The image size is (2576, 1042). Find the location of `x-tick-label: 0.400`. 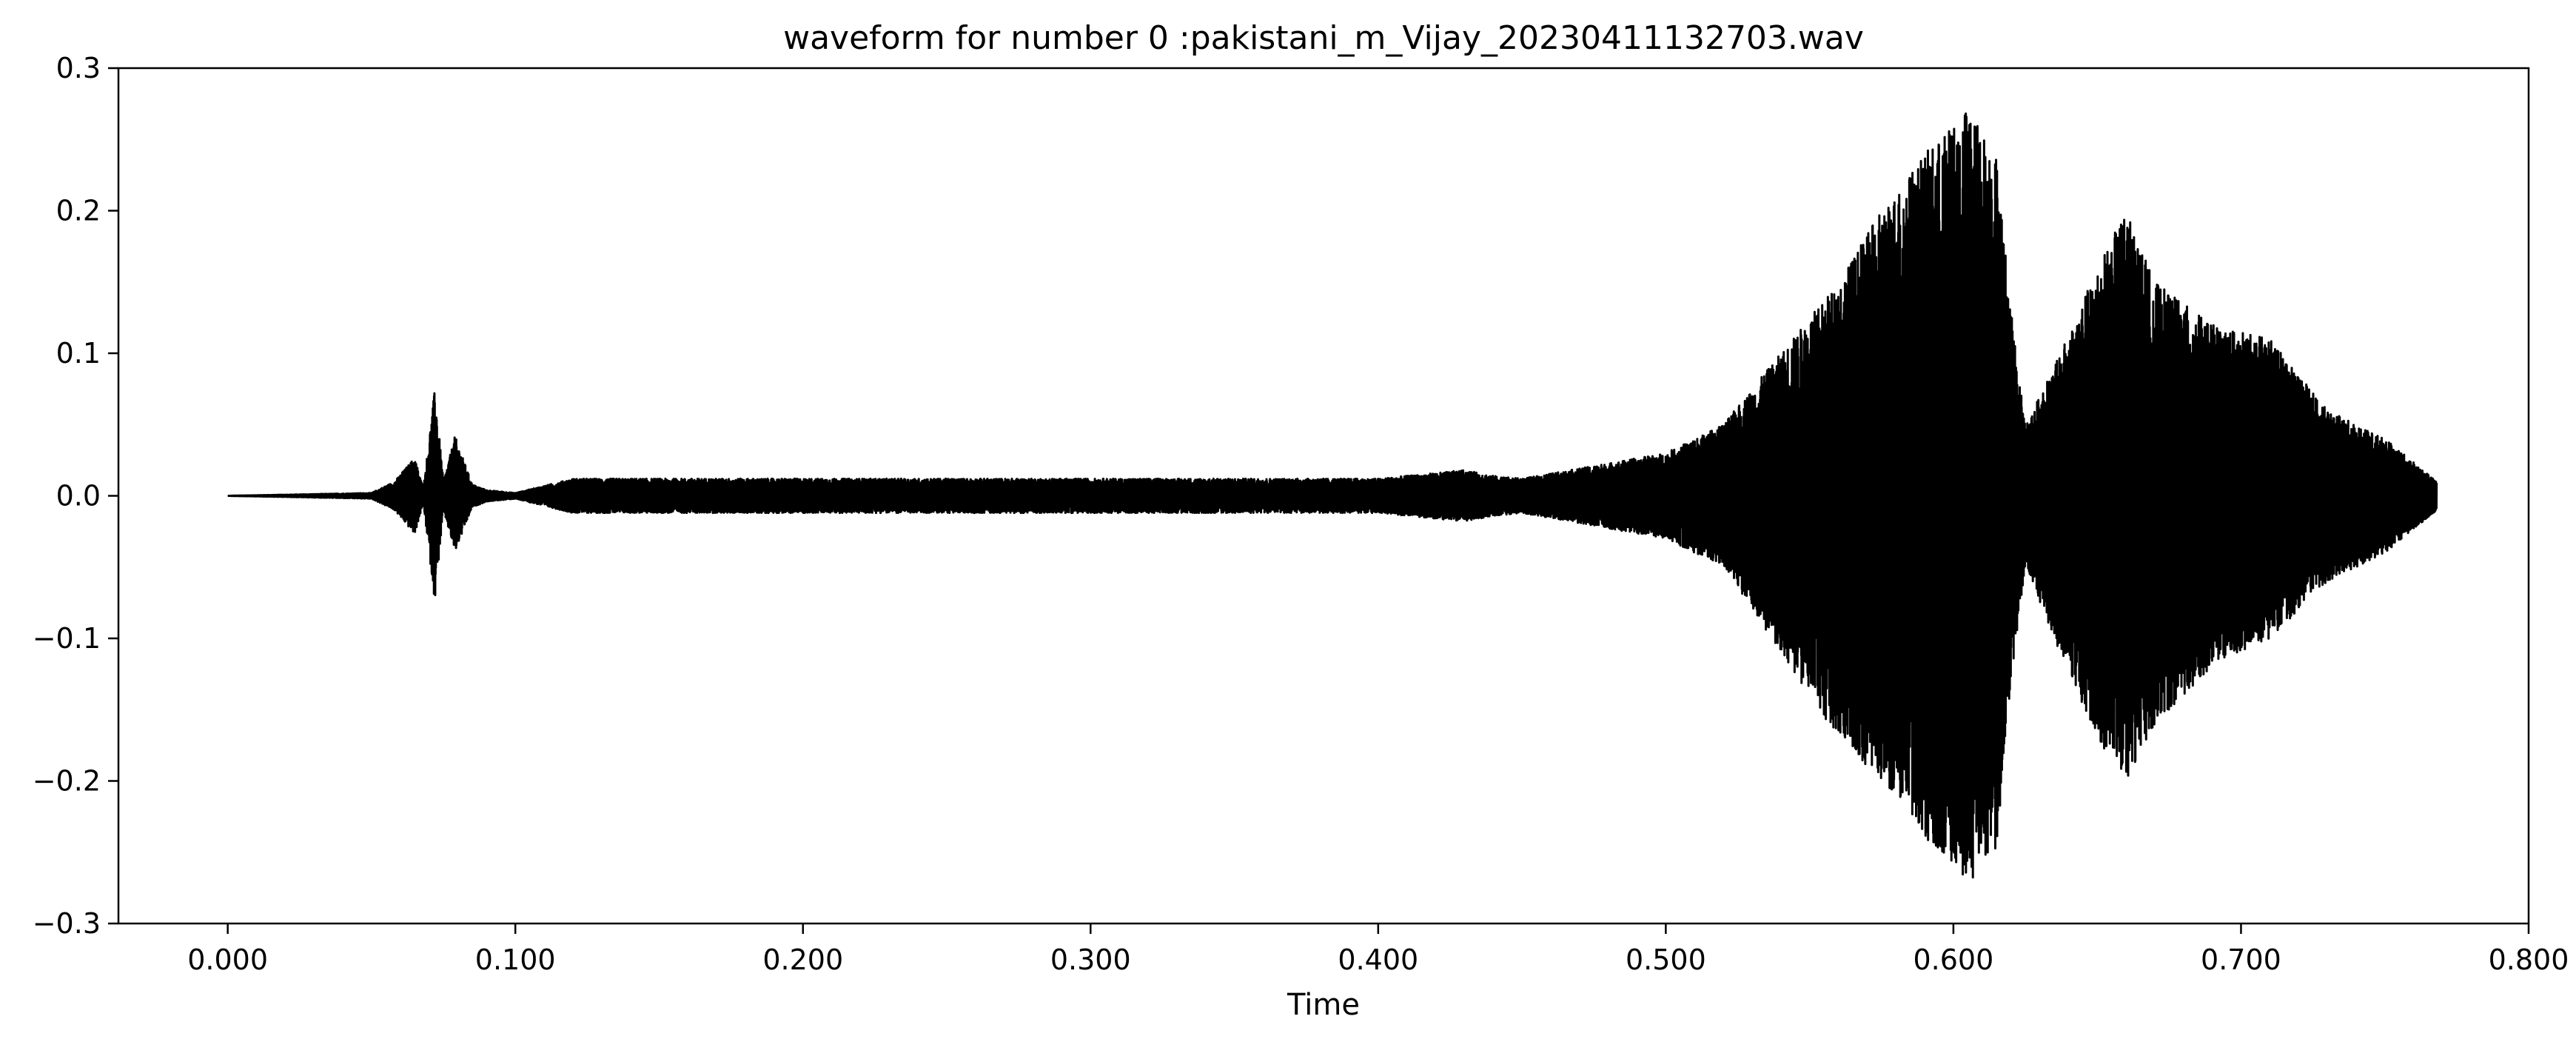

x-tick-label: 0.400 is located at coordinates (1378, 960).